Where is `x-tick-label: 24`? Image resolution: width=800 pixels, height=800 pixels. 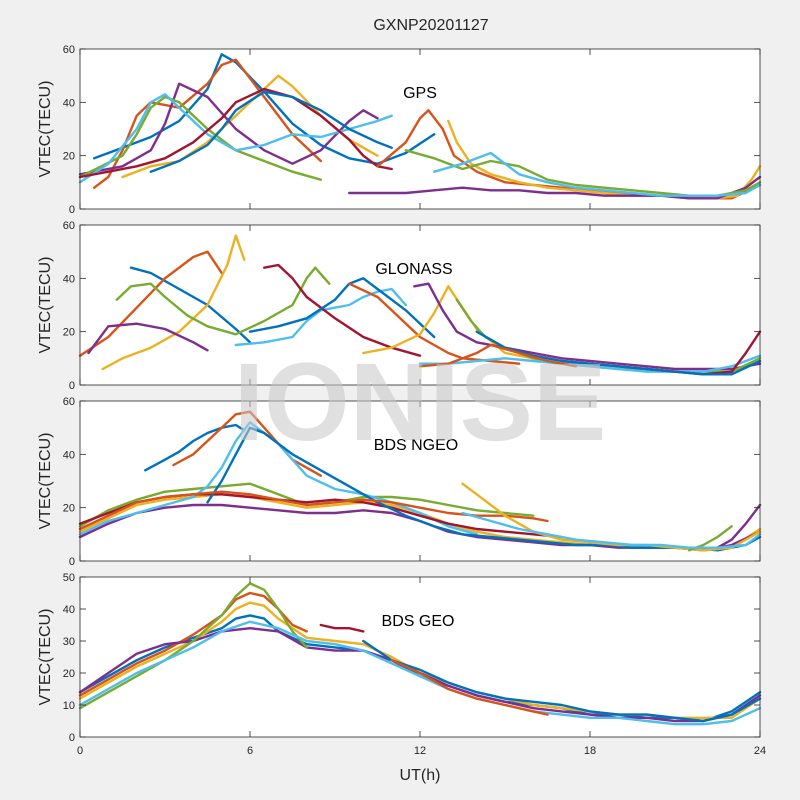 x-tick-label: 24 is located at coordinates (760, 751).